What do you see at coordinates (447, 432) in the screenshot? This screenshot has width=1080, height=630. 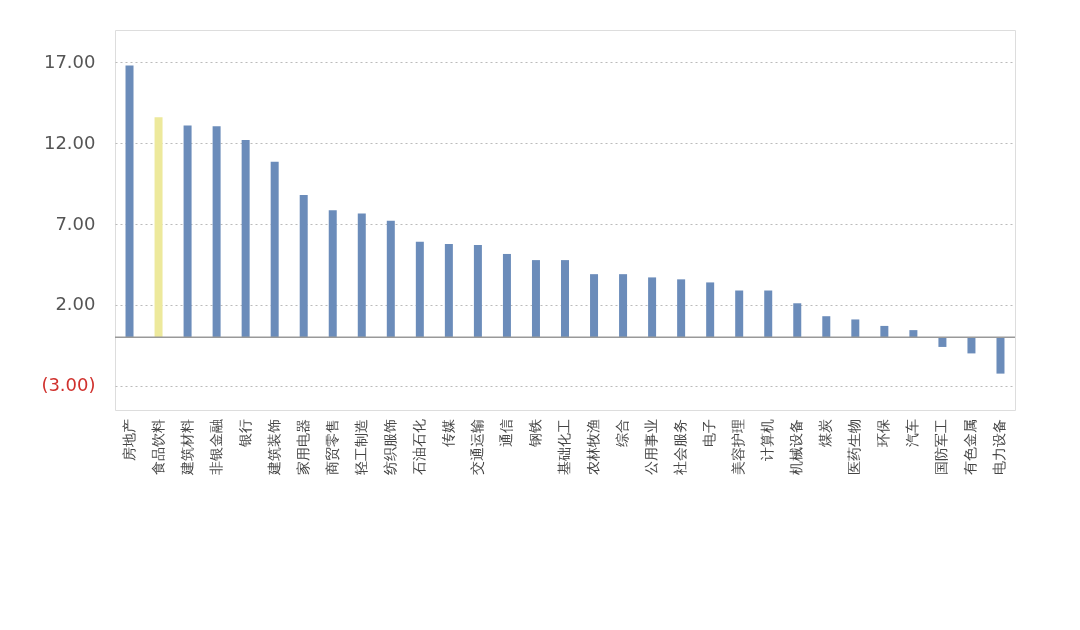 I see `x-tick-label: 传媒` at bounding box center [447, 432].